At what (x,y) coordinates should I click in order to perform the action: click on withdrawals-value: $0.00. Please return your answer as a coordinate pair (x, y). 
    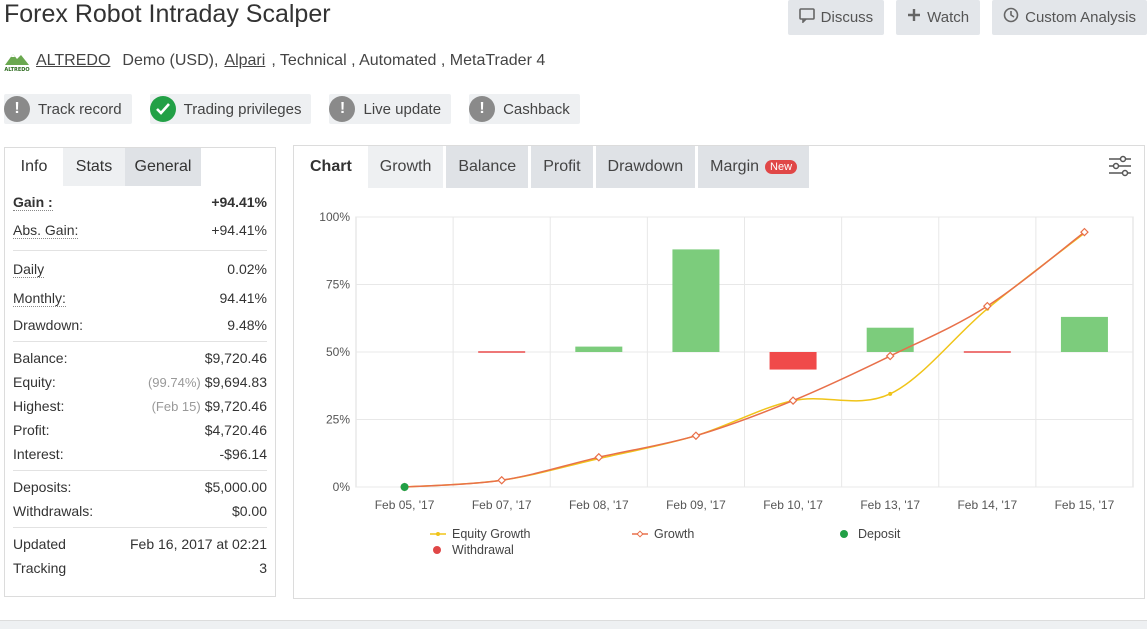
    Looking at the image, I should click on (249, 511).